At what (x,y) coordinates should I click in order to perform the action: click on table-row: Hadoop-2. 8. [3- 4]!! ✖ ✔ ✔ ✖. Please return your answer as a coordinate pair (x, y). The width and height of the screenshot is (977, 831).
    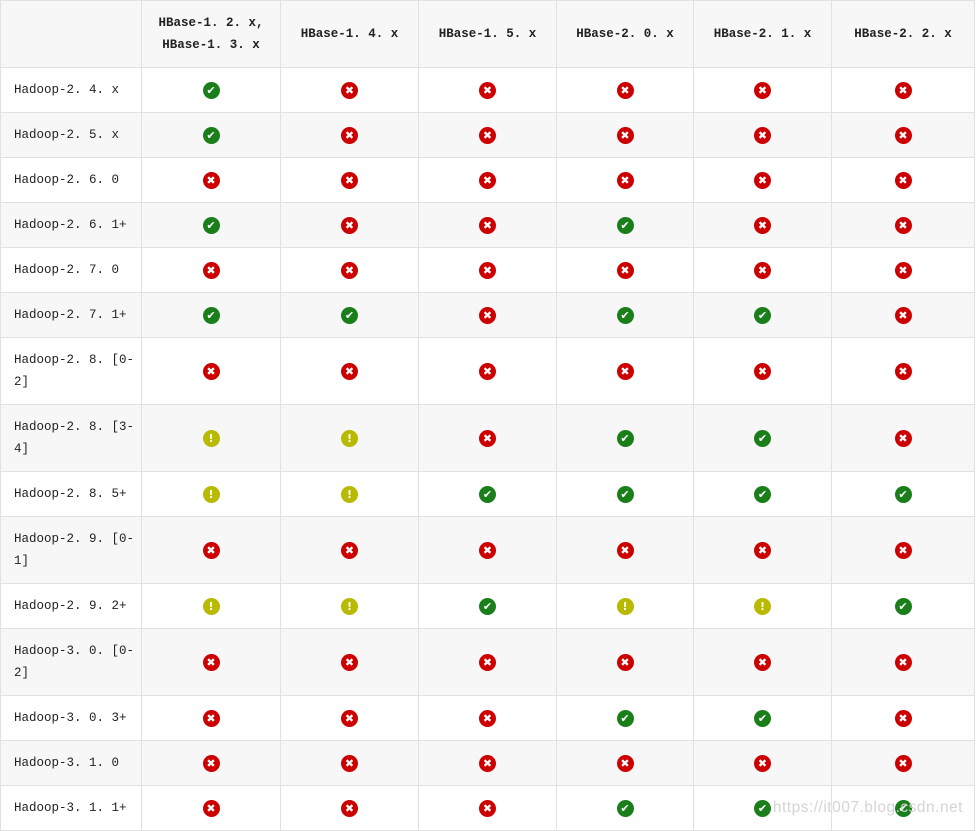
    Looking at the image, I should click on (487, 438).